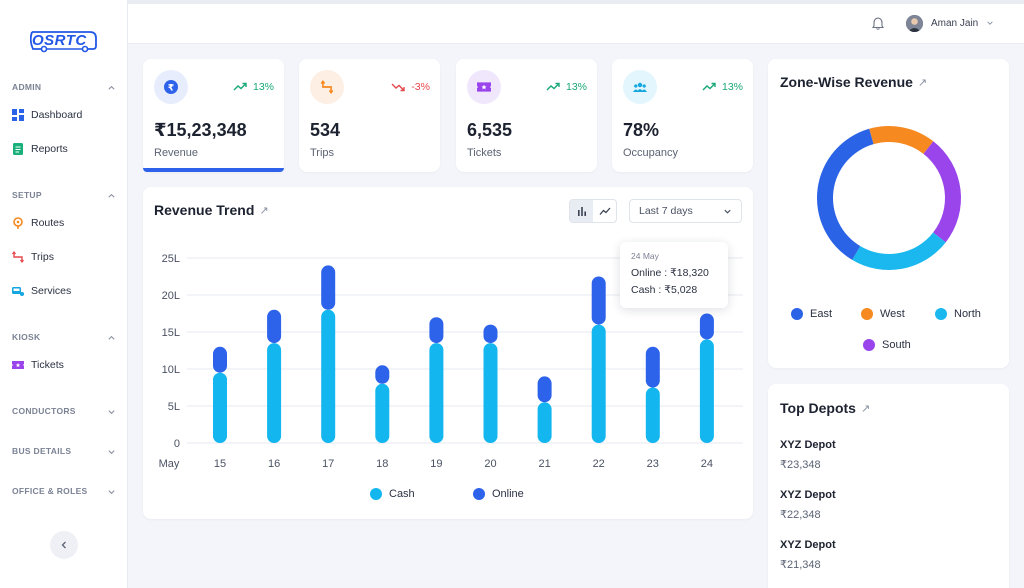 The image size is (1024, 588). I want to click on sidebar-item-trips: Trips, so click(67, 257).